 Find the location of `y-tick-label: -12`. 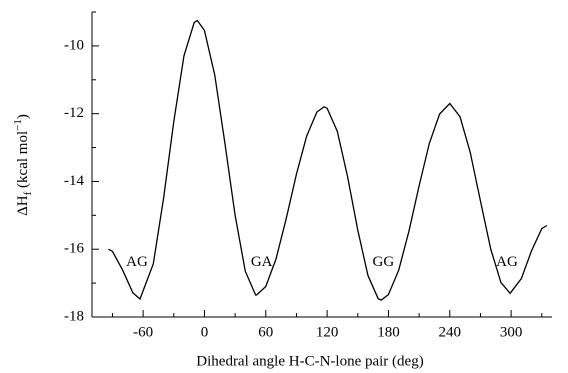

y-tick-label: -12 is located at coordinates (74, 113).